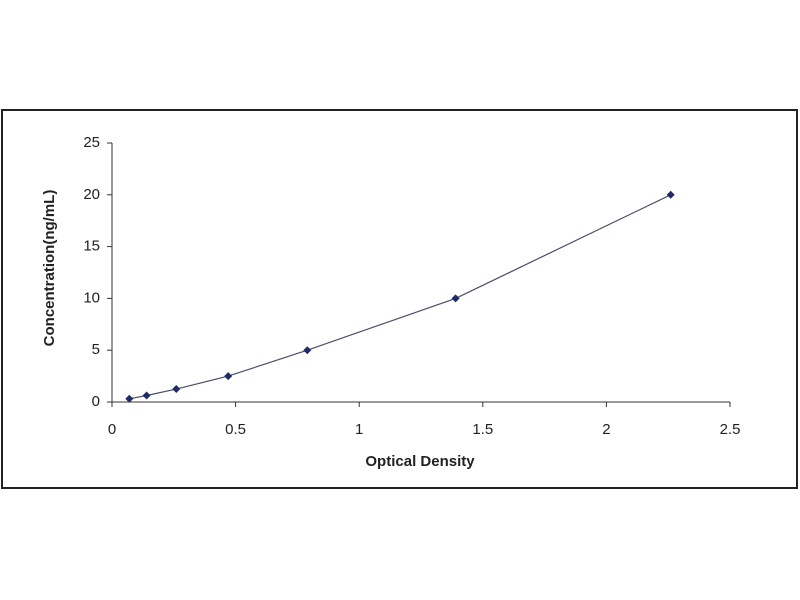  I want to click on y-tick-label: 10, so click(91, 297).